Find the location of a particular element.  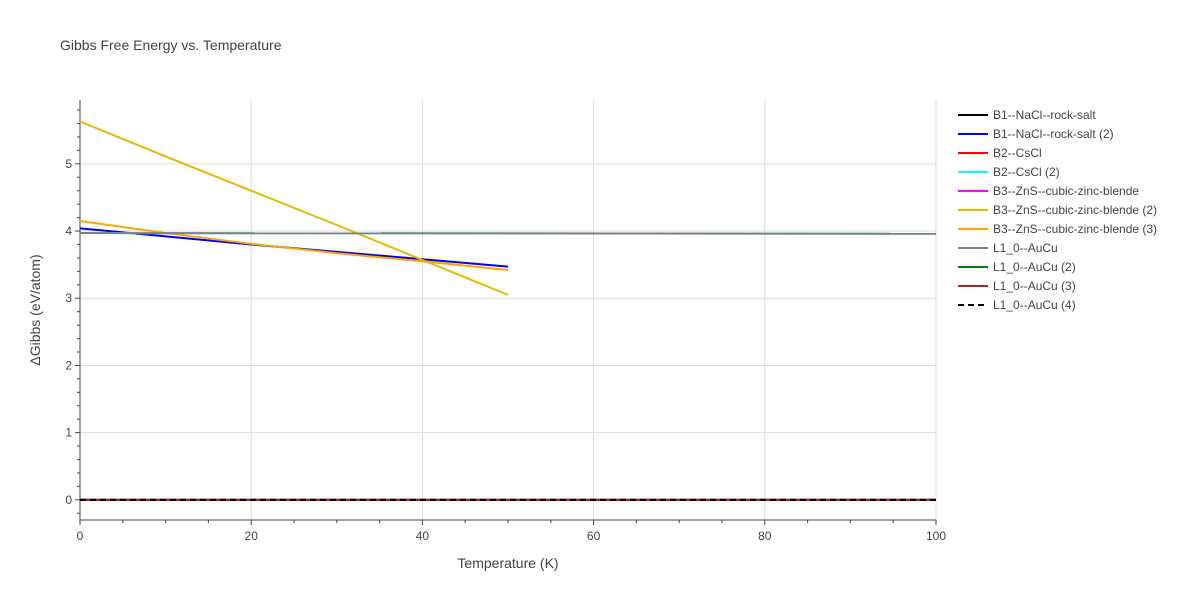

x-tick-label: 20 is located at coordinates (252, 536).